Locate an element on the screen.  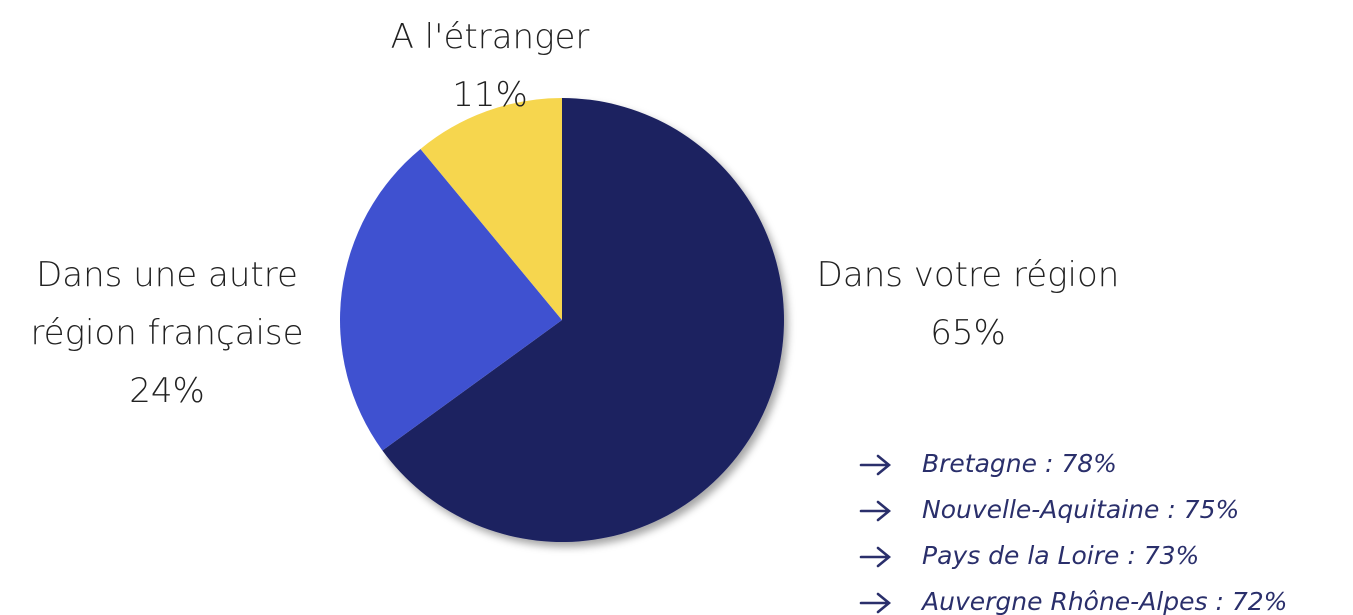
category-label: Dans votre région is located at coordinates (968, 275).